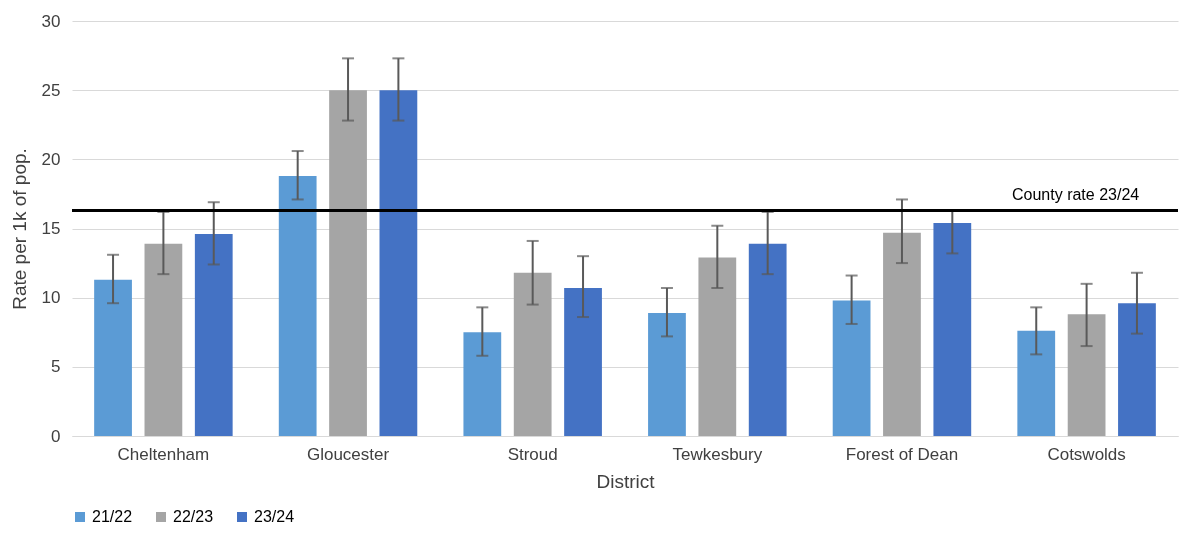  What do you see at coordinates (51, 90) in the screenshot?
I see `y-tick-label: 25` at bounding box center [51, 90].